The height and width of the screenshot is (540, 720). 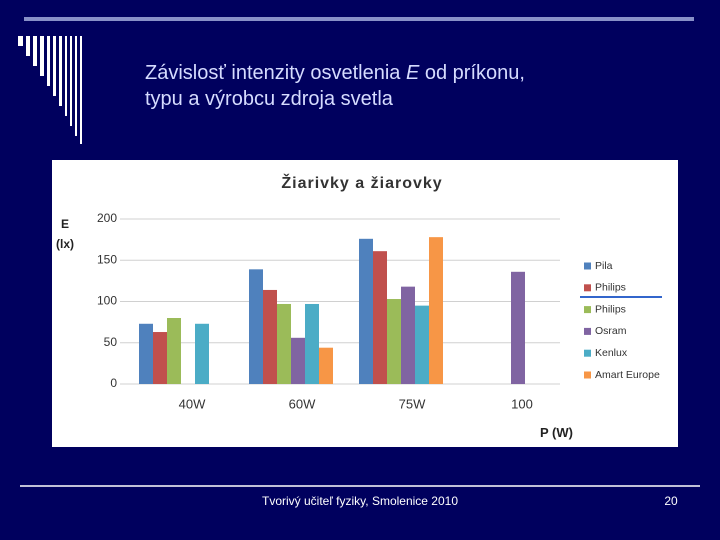 I want to click on x-tick-label: 100, so click(x=522, y=403).